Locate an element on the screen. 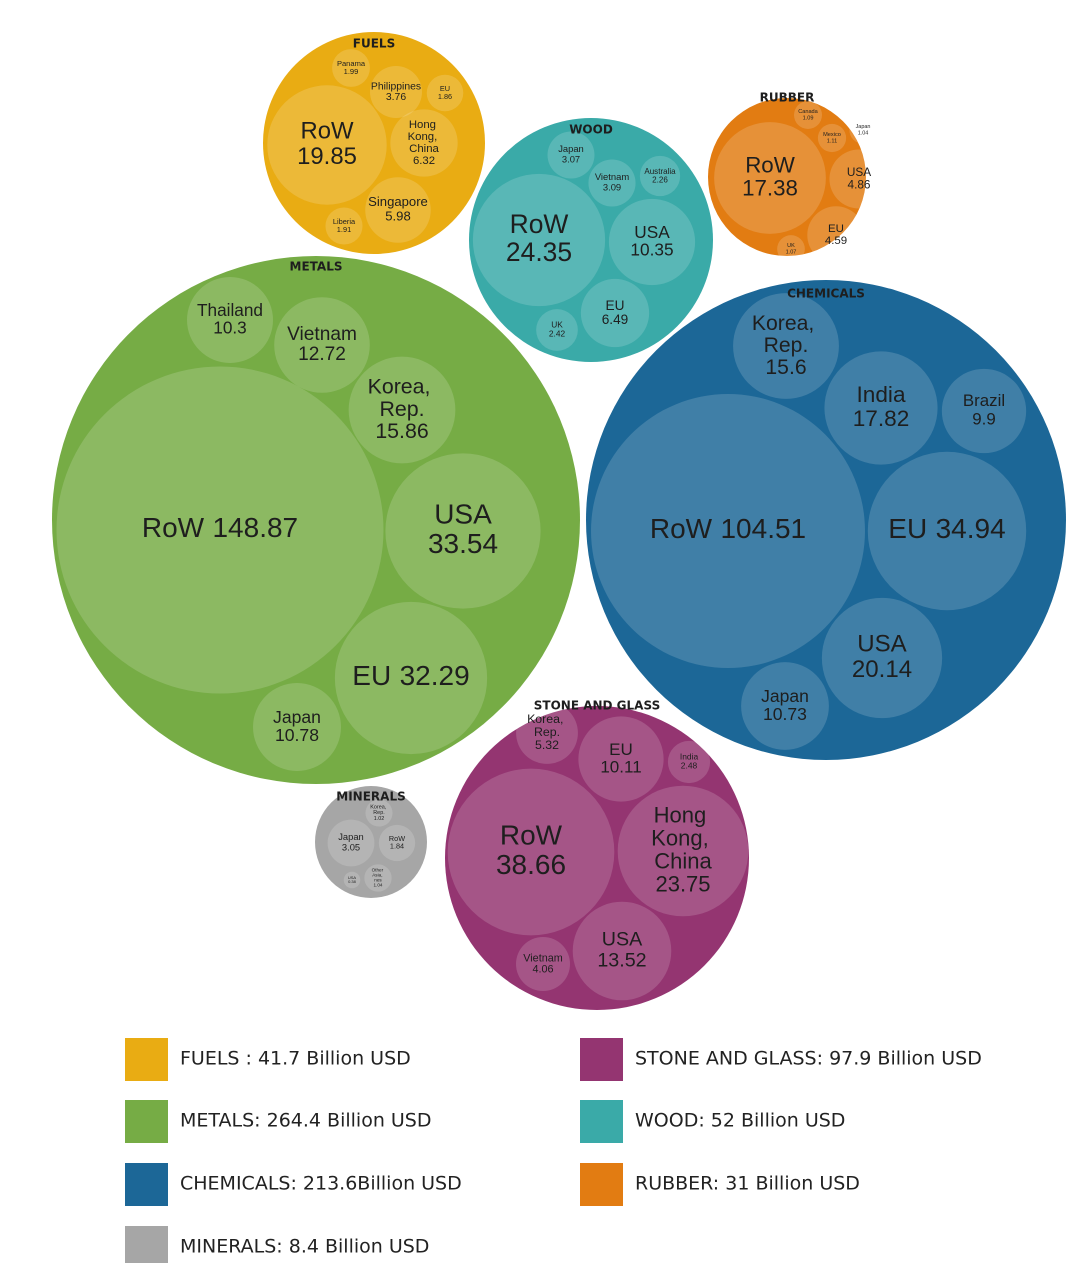 Image resolution: width=1079 pixels, height=1263 pixels. bubble-label: RoW 104.51 is located at coordinates (728, 528).